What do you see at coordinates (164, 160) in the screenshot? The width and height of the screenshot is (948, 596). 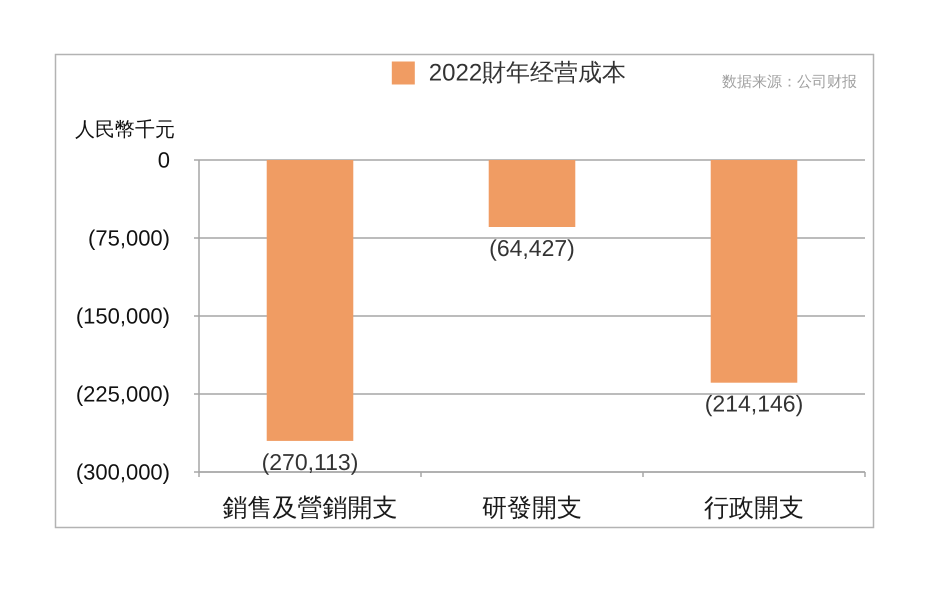 I see `y-tick-label: 0` at bounding box center [164, 160].